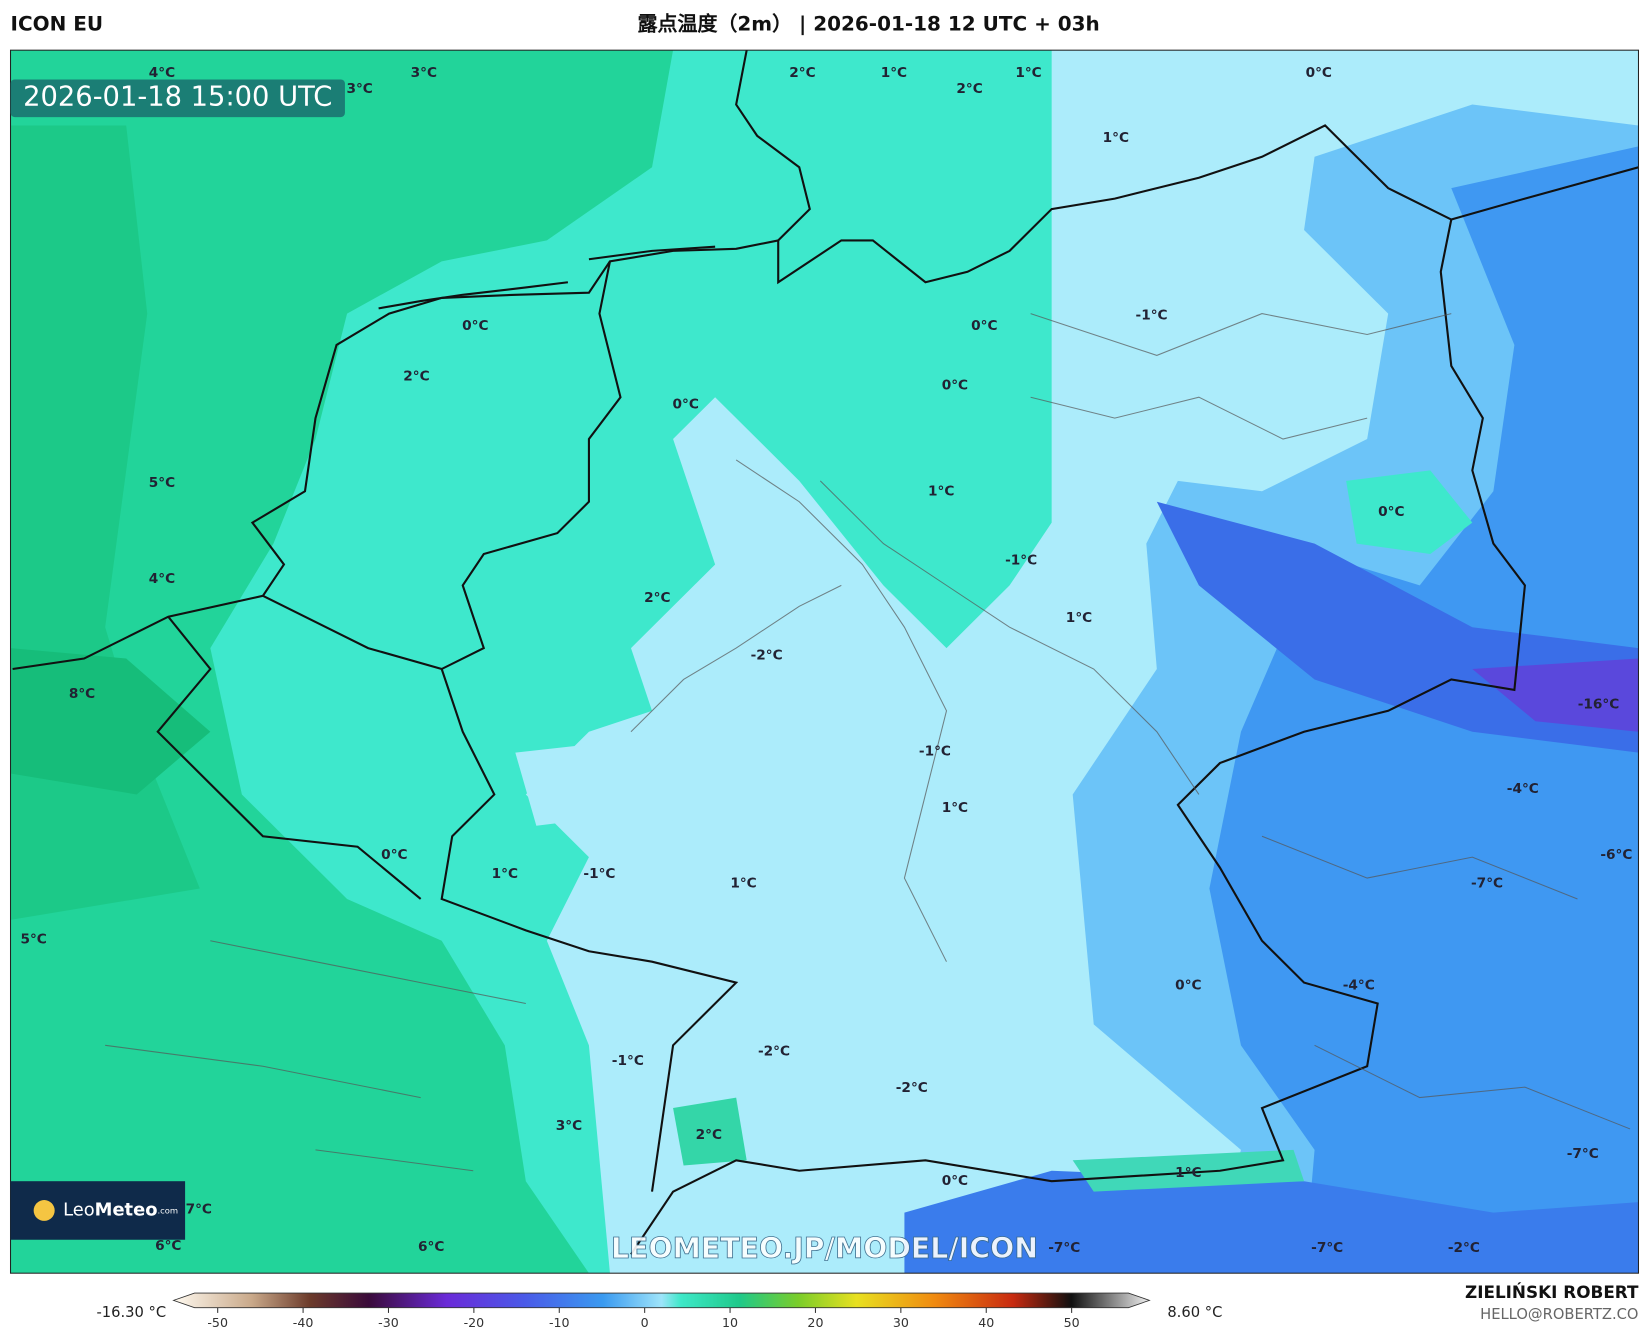 Image resolution: width=1649 pixels, height=1338 pixels. Describe the element at coordinates (901, 1322) in the screenshot. I see `colorbar-tick-label: 30` at that location.